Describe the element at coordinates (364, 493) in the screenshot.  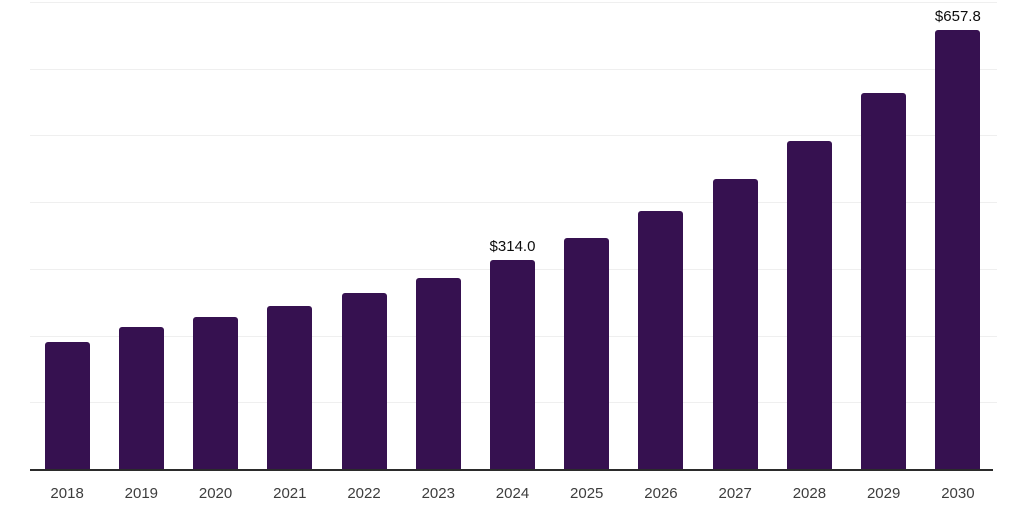
I see `x-tick-label-2022: 2022` at that location.